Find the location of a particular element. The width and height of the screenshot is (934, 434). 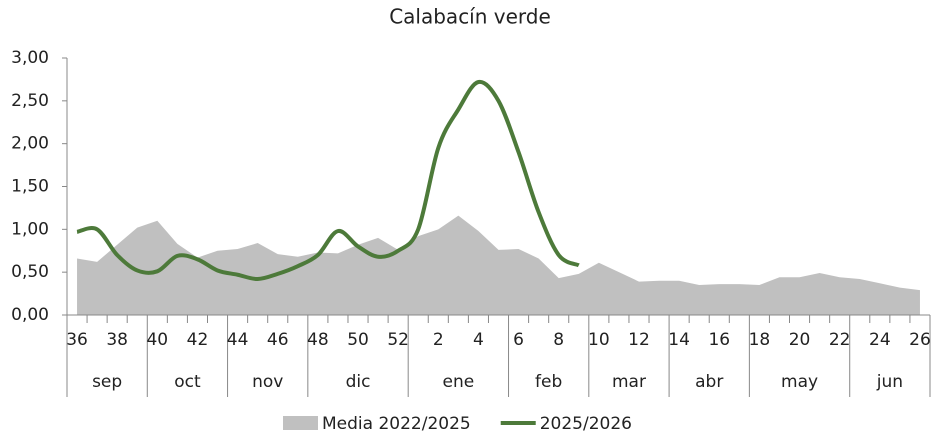

x-tick-label: 2 is located at coordinates (438, 340).